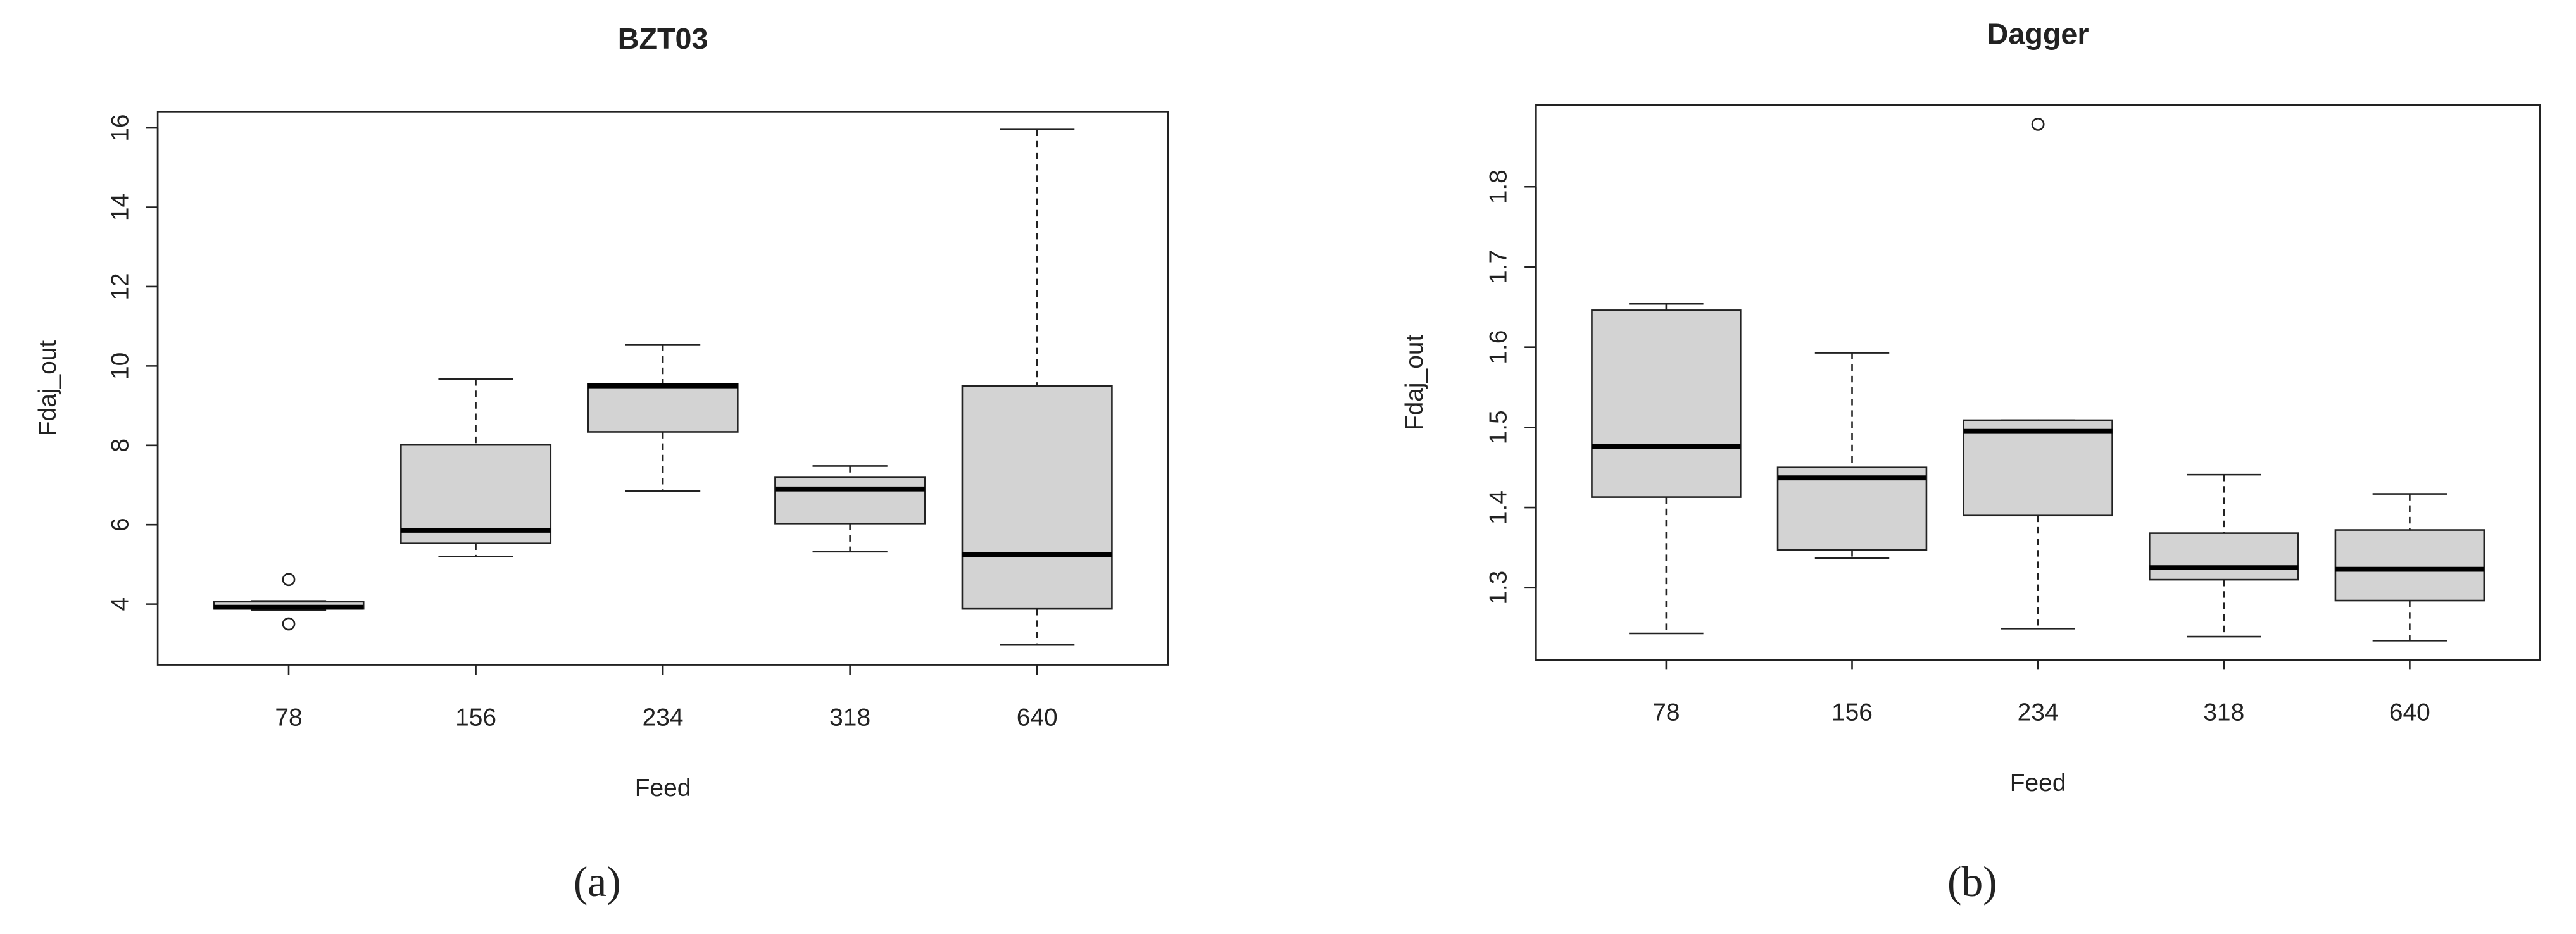 This screenshot has width=2576, height=934. Describe the element at coordinates (120, 604) in the screenshot. I see `y-tick-label: 4` at that location.